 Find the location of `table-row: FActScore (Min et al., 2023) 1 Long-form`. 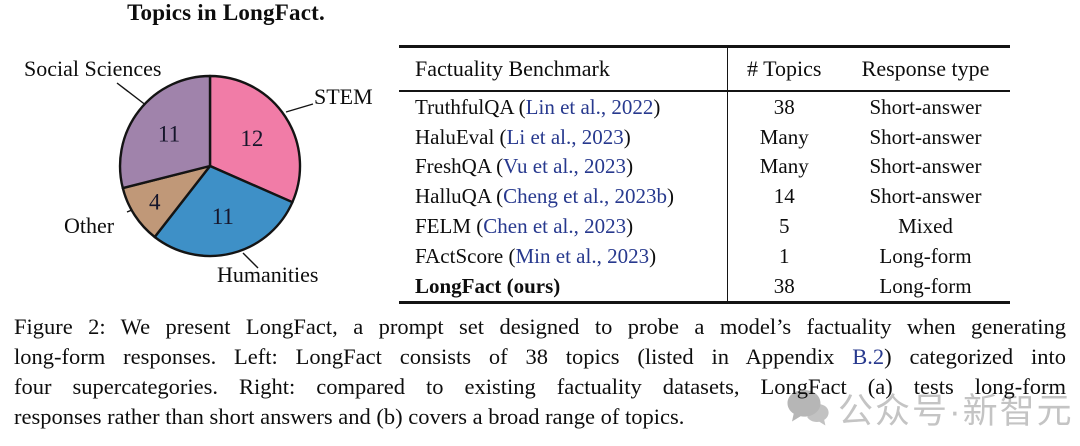

table-row: FActScore (Min et al., 2023) 1 Long-form is located at coordinates (704, 255).